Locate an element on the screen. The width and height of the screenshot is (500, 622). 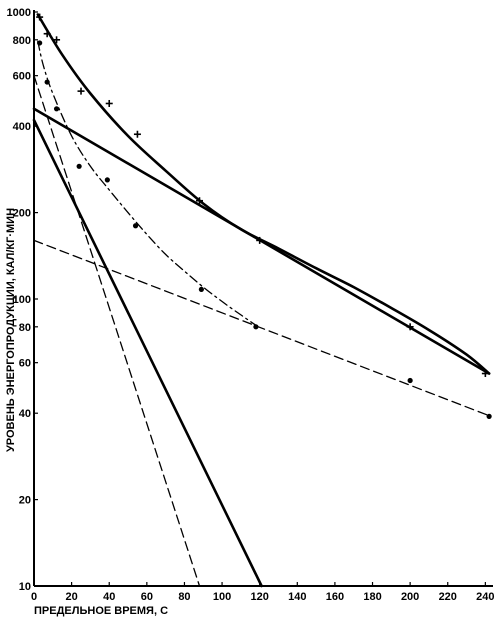
x-tick-label: 60 is located at coordinates (147, 597).